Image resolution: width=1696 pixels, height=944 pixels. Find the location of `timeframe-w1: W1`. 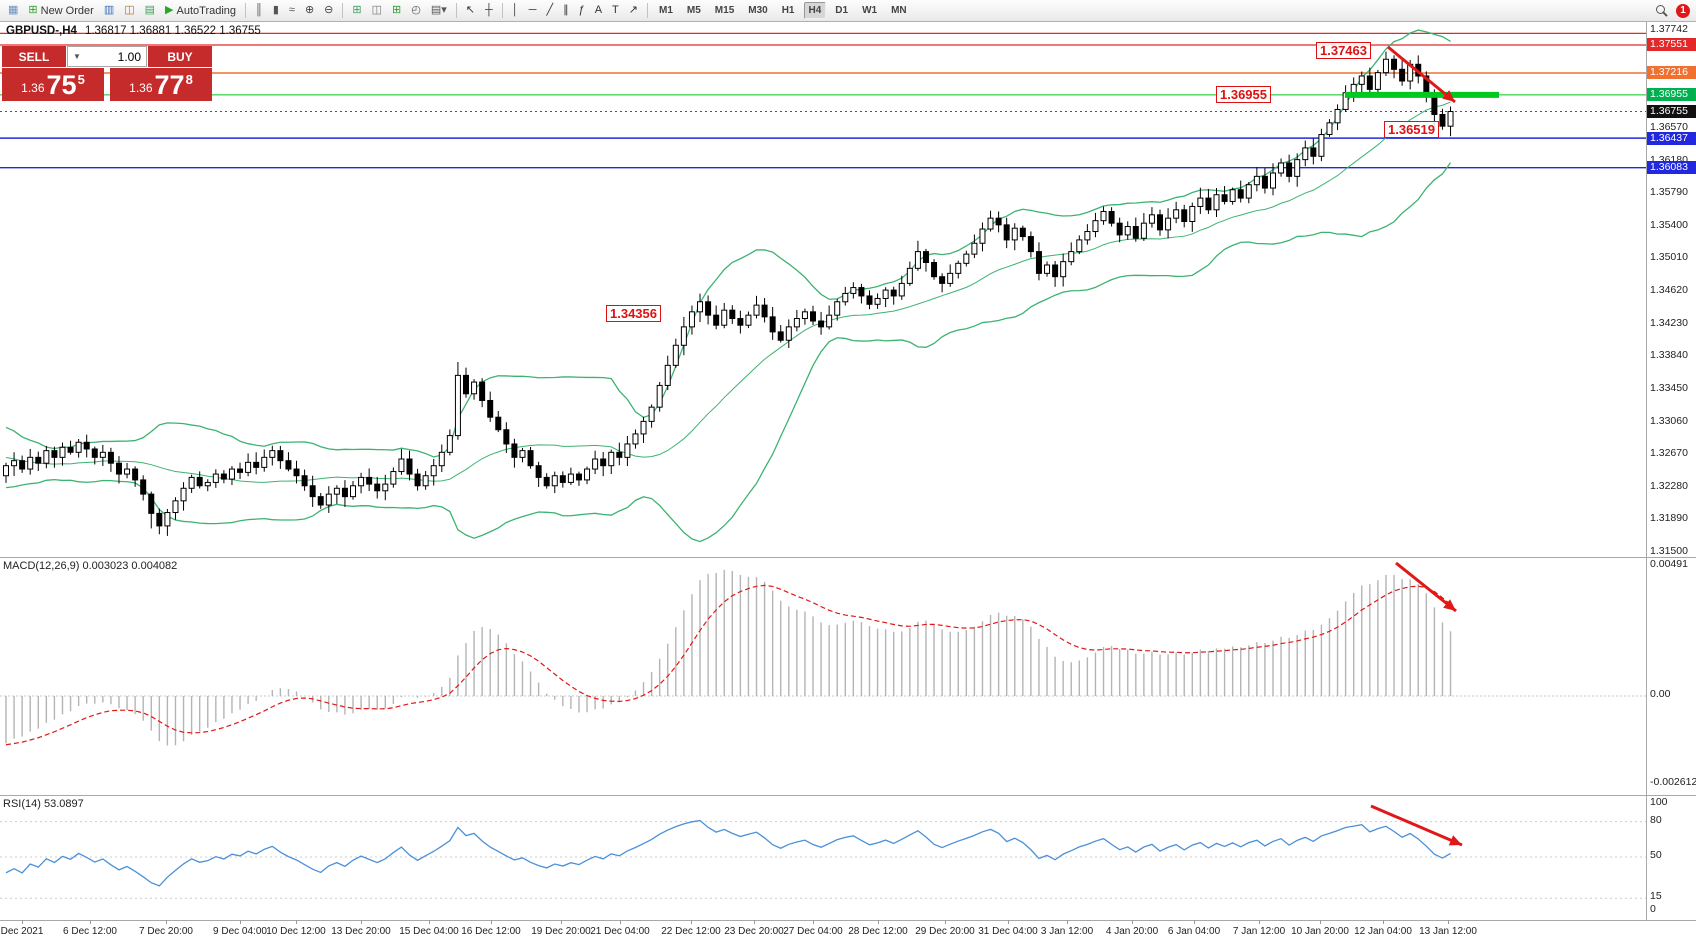

timeframe-w1: W1 is located at coordinates (870, 10).